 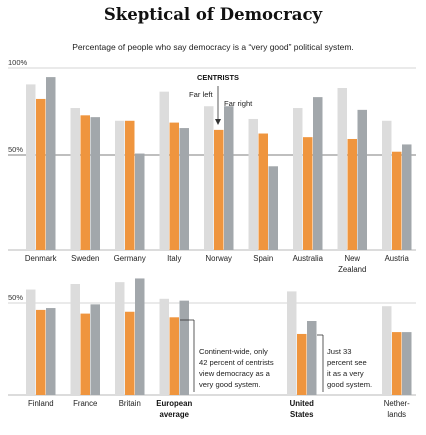 What do you see at coordinates (75, 179) in the screenshot?
I see `bar-sweden-far-left` at bounding box center [75, 179].